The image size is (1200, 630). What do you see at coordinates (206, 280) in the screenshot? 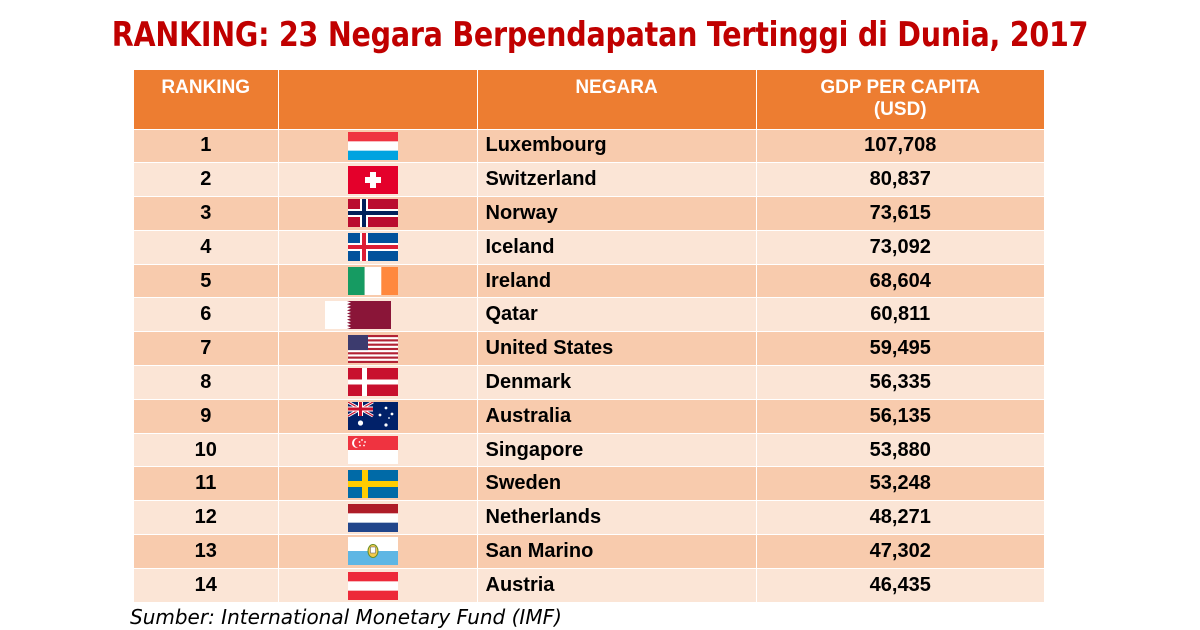
I see `rank-cell: 5` at bounding box center [206, 280].